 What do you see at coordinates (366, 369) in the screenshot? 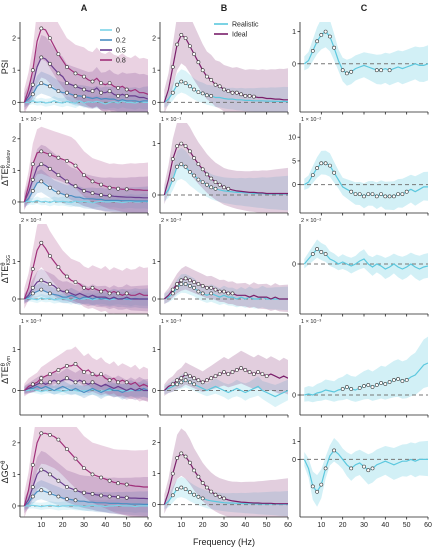
I see `band-realistic` at bounding box center [366, 369].